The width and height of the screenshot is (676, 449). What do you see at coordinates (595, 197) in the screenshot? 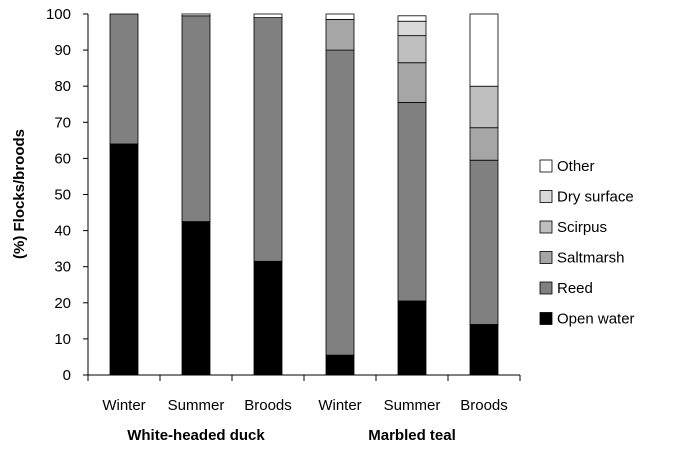
I see `legend-label: Dry surface` at bounding box center [595, 197].